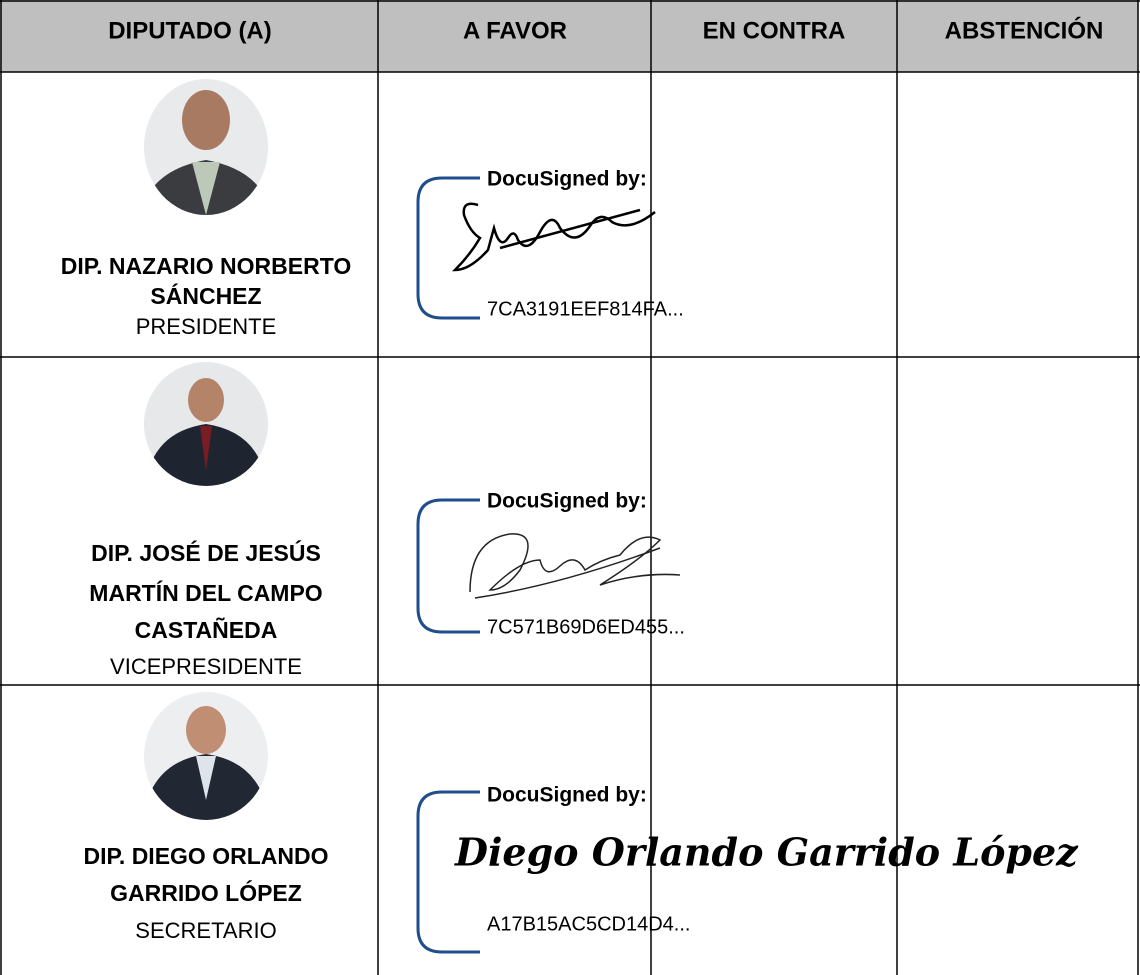 The image size is (1140, 975). I want to click on column-header: DIPUTADO (A), so click(190, 30).